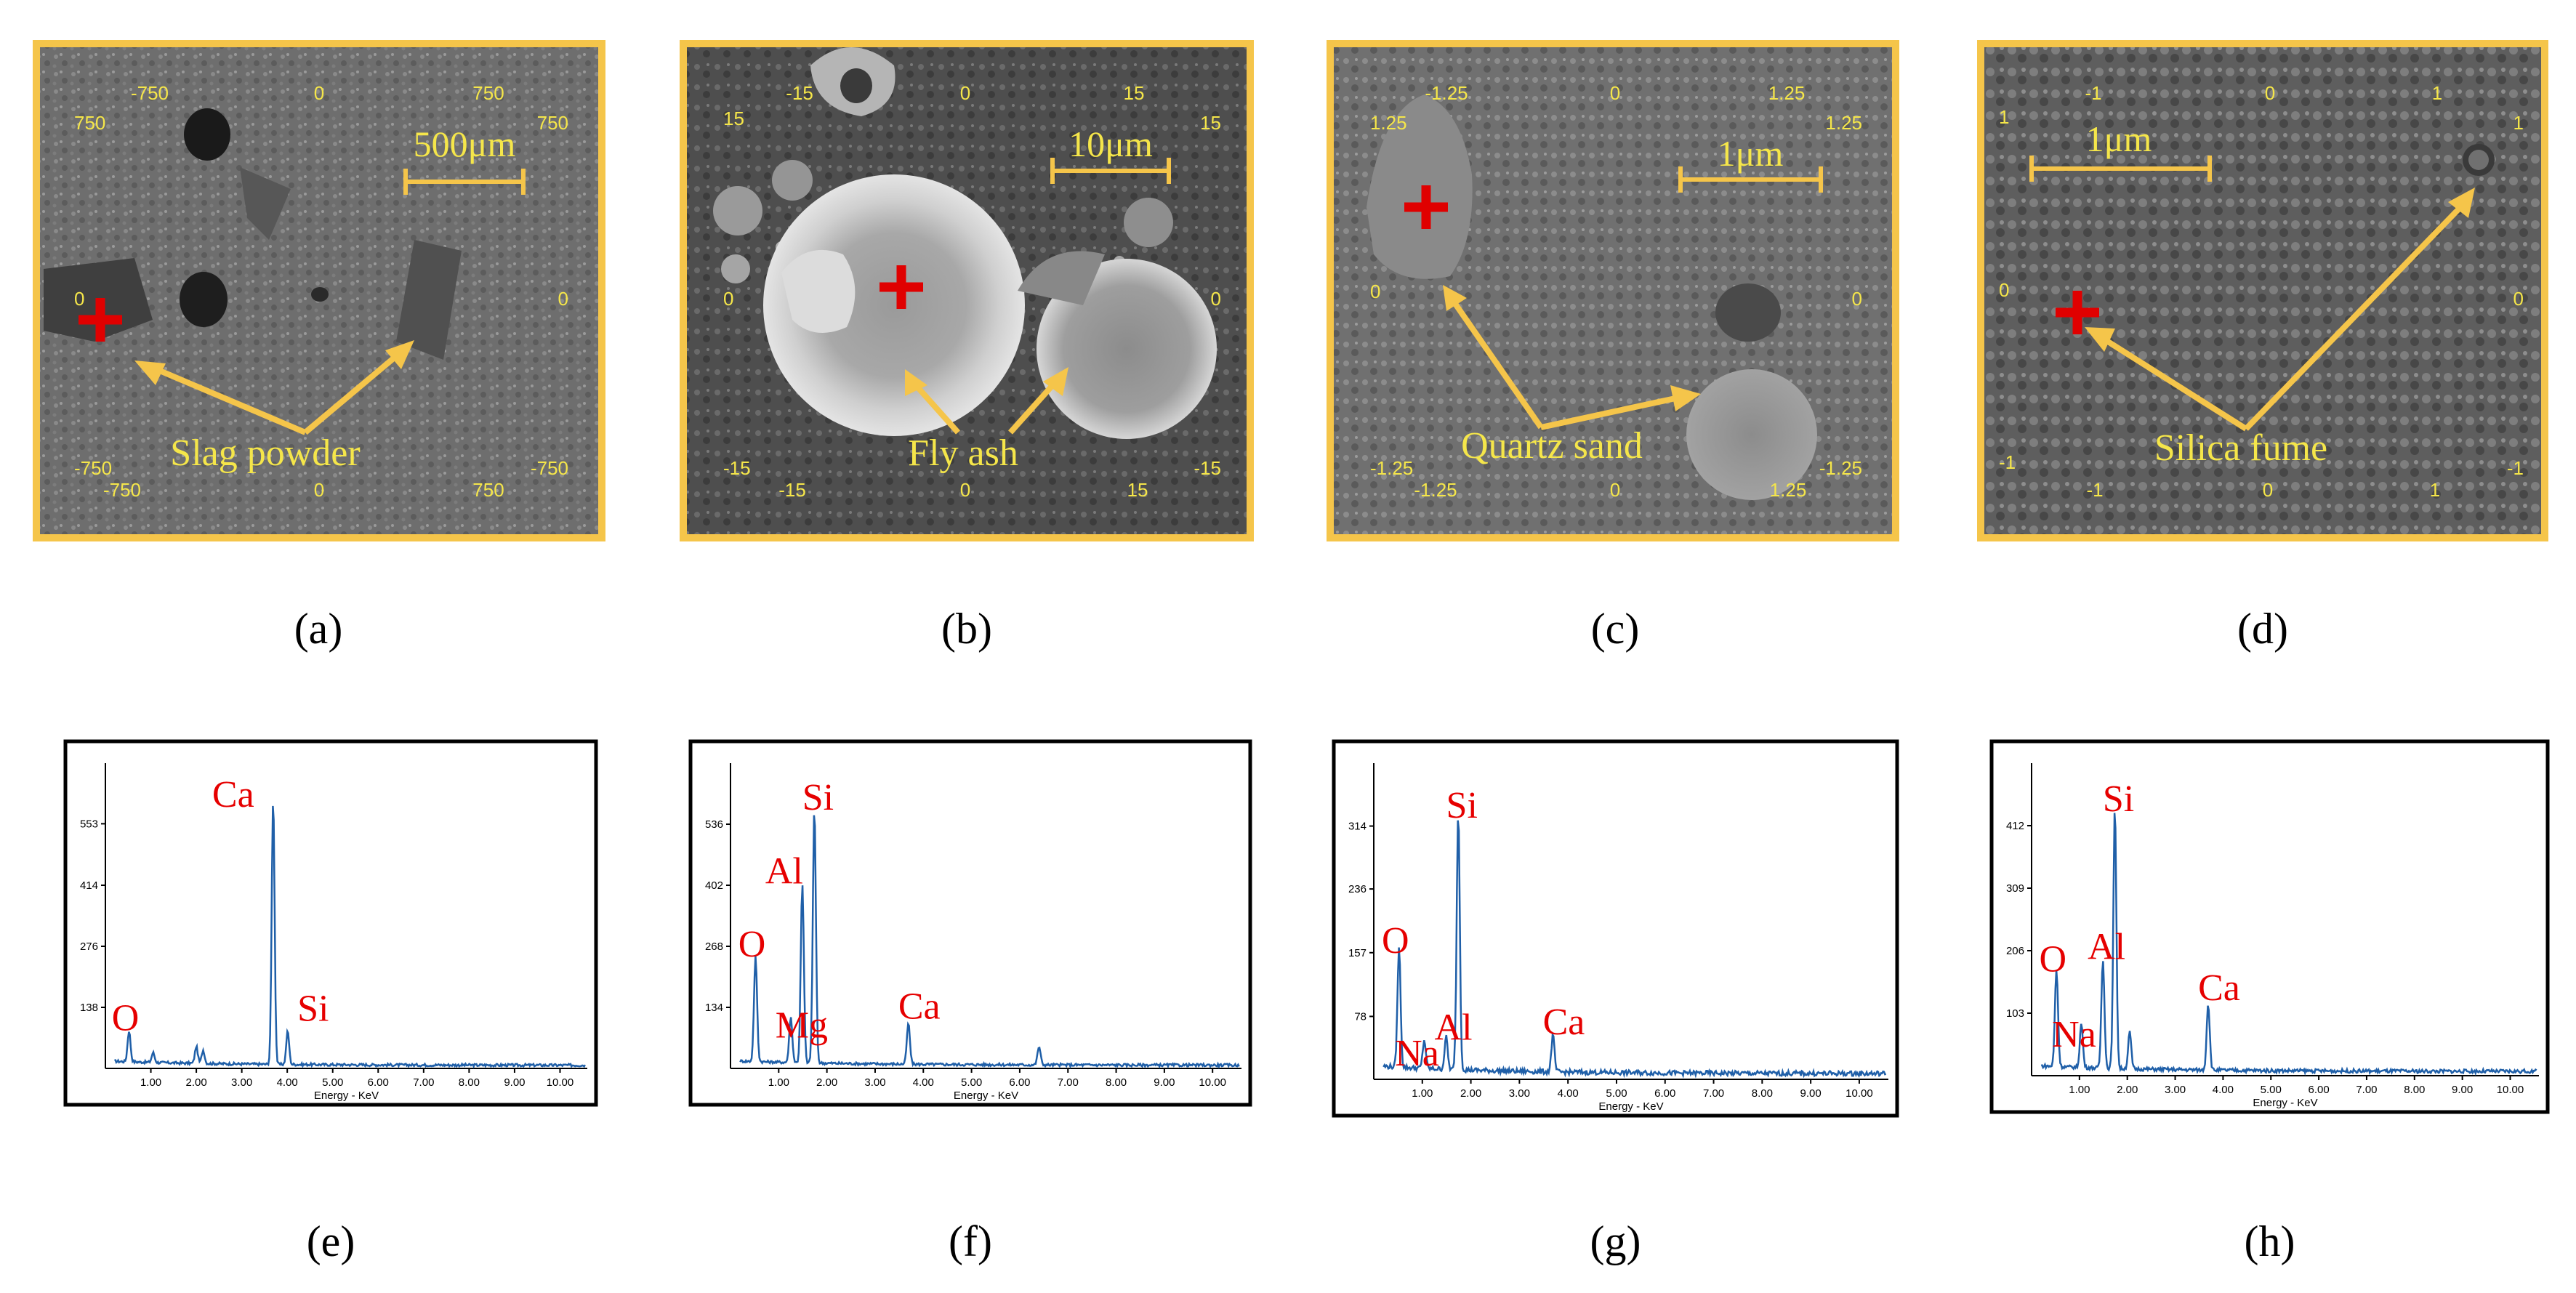 This screenshot has height=1293, width=2576. I want to click on x-tick-label: 9.00, so click(1164, 1082).